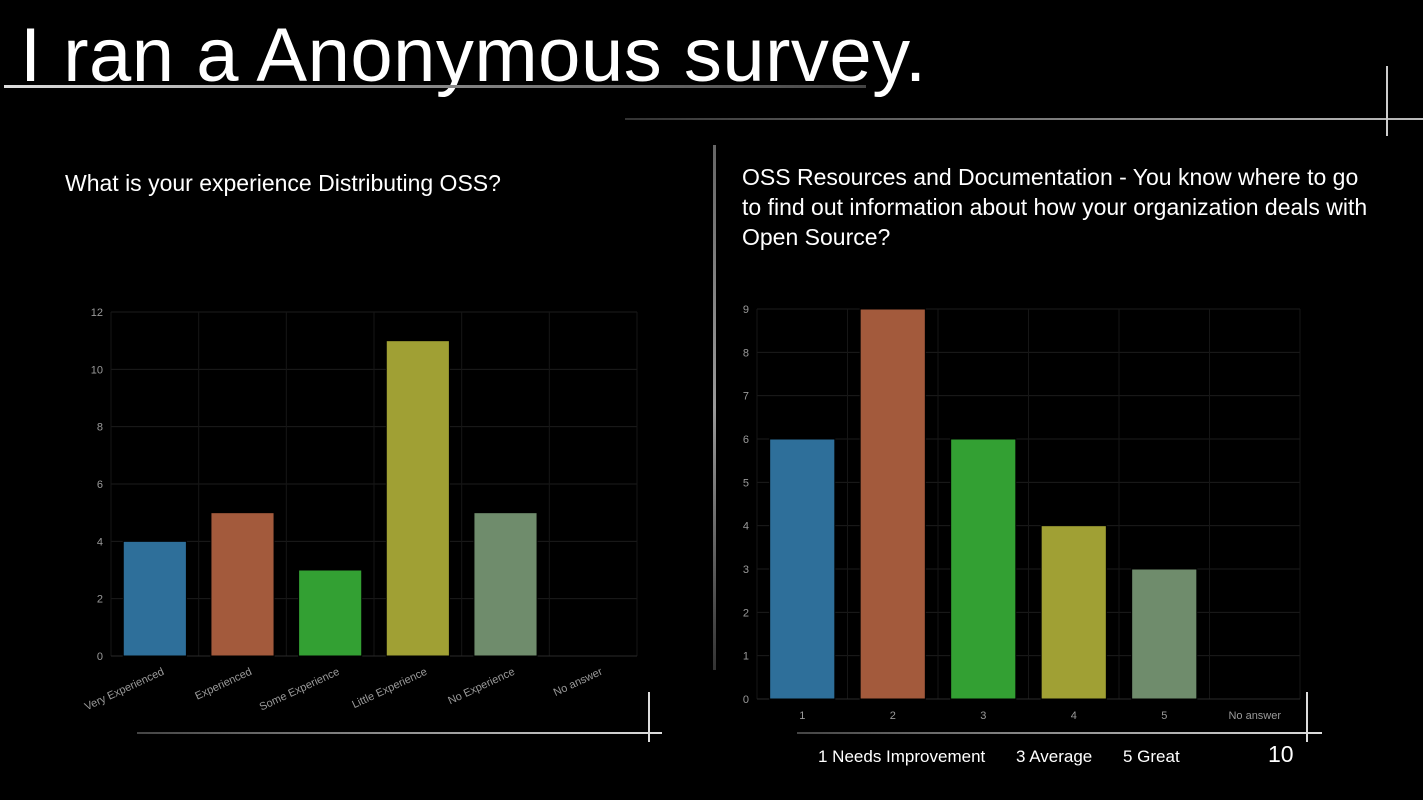  I want to click on x-tick-label: 2, so click(893, 716).